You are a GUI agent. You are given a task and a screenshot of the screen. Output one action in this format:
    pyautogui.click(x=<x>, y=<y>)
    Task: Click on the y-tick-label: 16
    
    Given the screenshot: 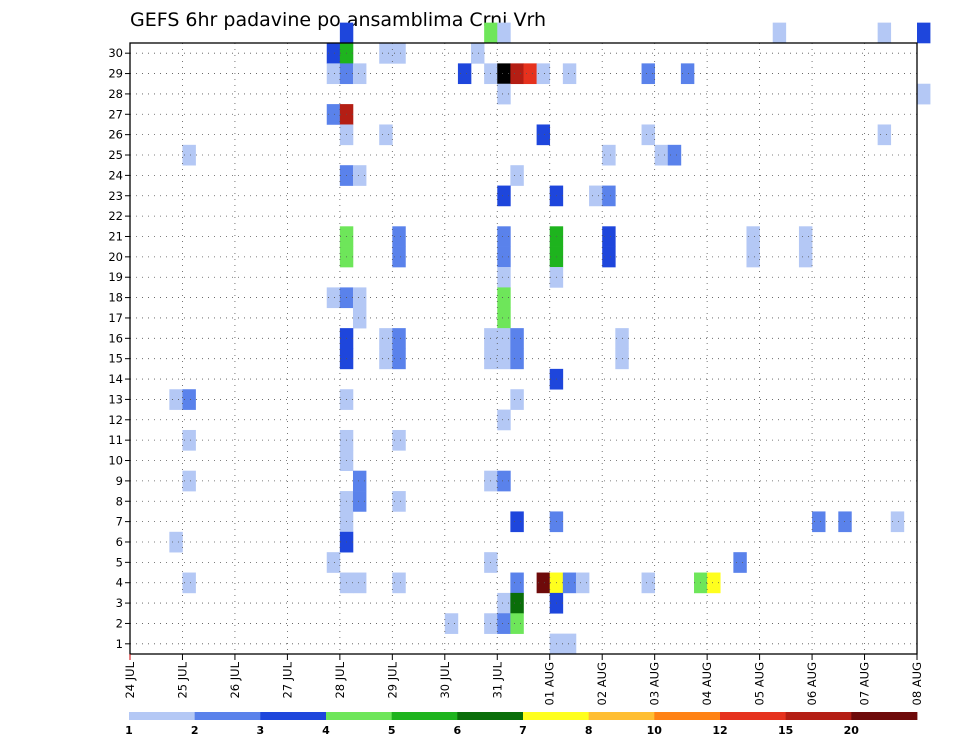 What is the action you would take?
    pyautogui.click(x=115, y=338)
    